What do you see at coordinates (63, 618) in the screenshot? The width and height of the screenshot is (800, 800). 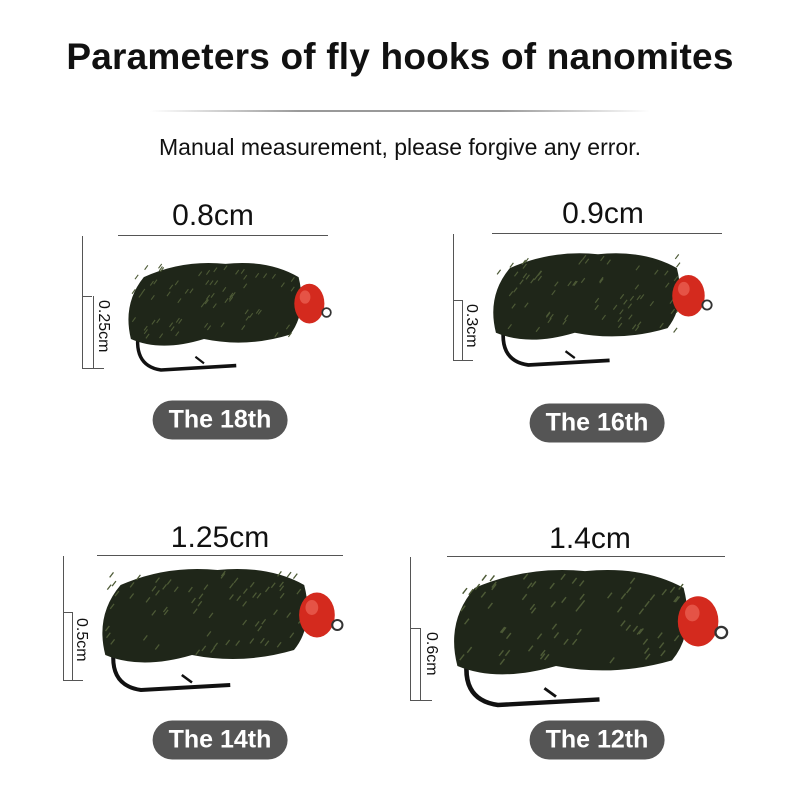 I see `height-line` at bounding box center [63, 618].